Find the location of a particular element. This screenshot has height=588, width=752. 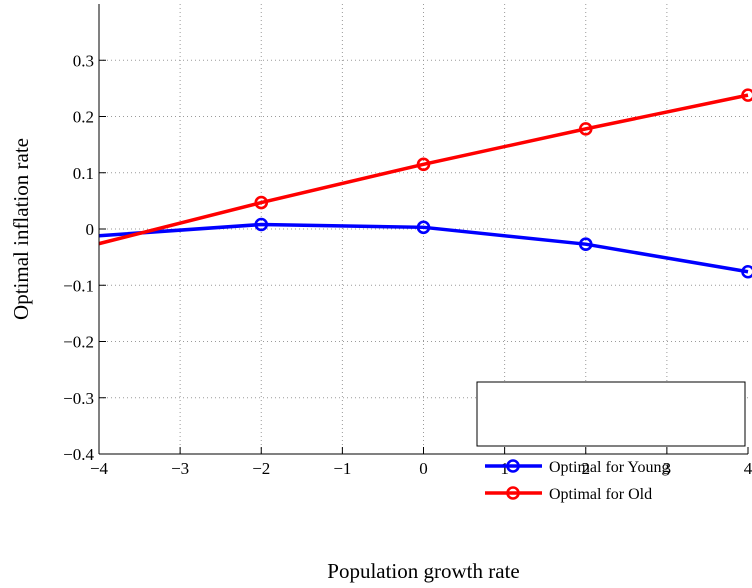

legend-box is located at coordinates (611, 414).